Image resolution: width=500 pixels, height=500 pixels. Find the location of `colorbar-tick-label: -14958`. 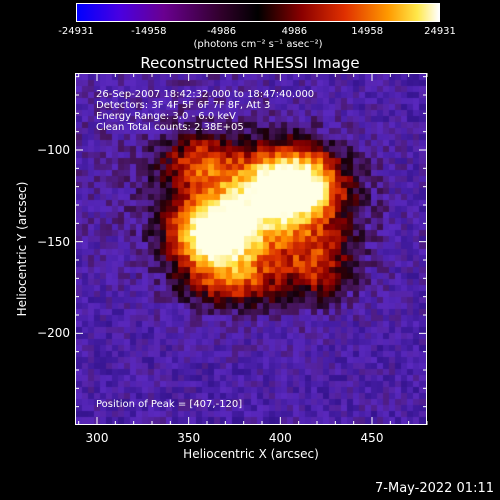

colorbar-tick-label: -14958 is located at coordinates (149, 31).